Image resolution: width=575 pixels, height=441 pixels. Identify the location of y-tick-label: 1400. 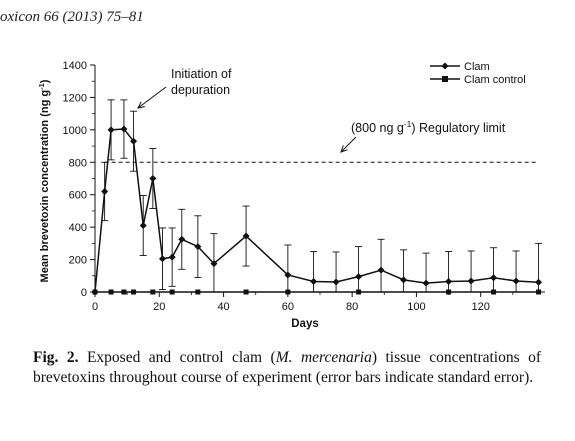
(75, 66).